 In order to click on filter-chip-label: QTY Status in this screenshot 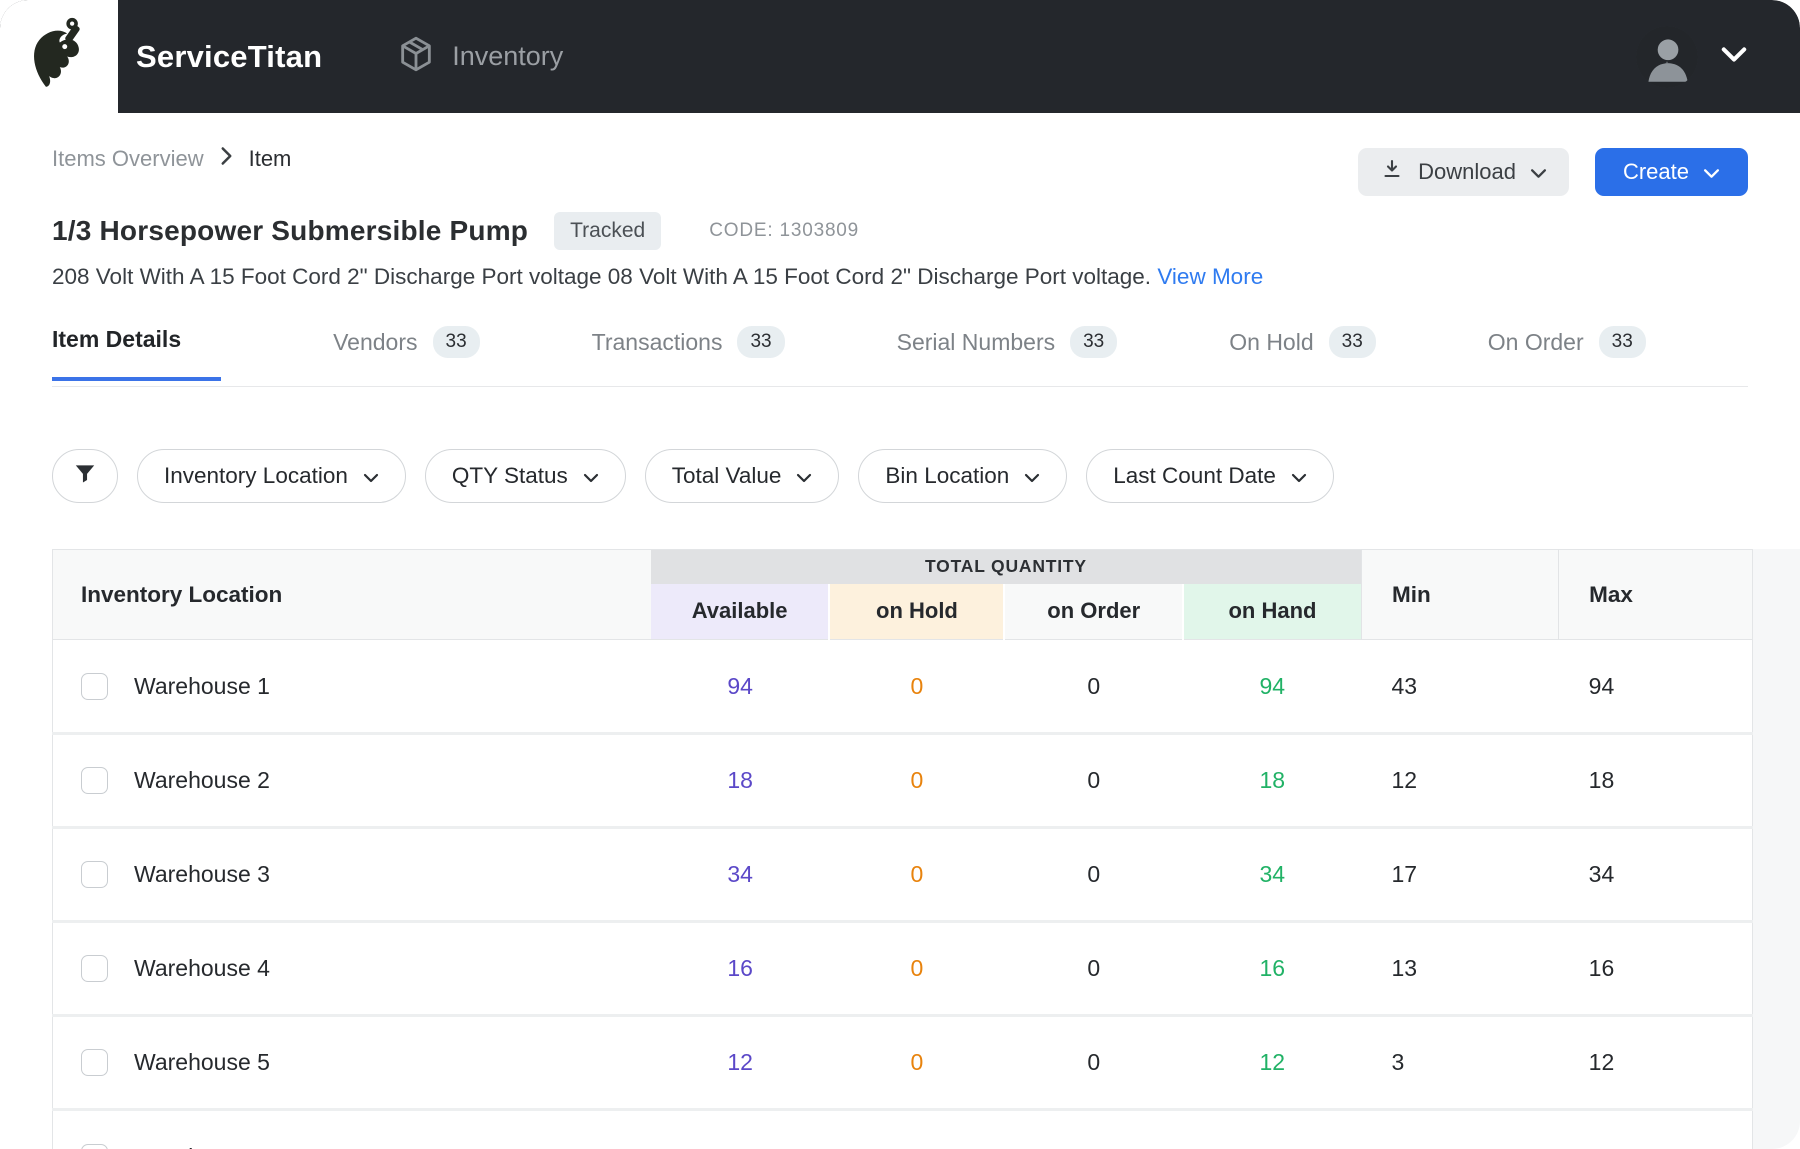, I will do `click(509, 475)`.